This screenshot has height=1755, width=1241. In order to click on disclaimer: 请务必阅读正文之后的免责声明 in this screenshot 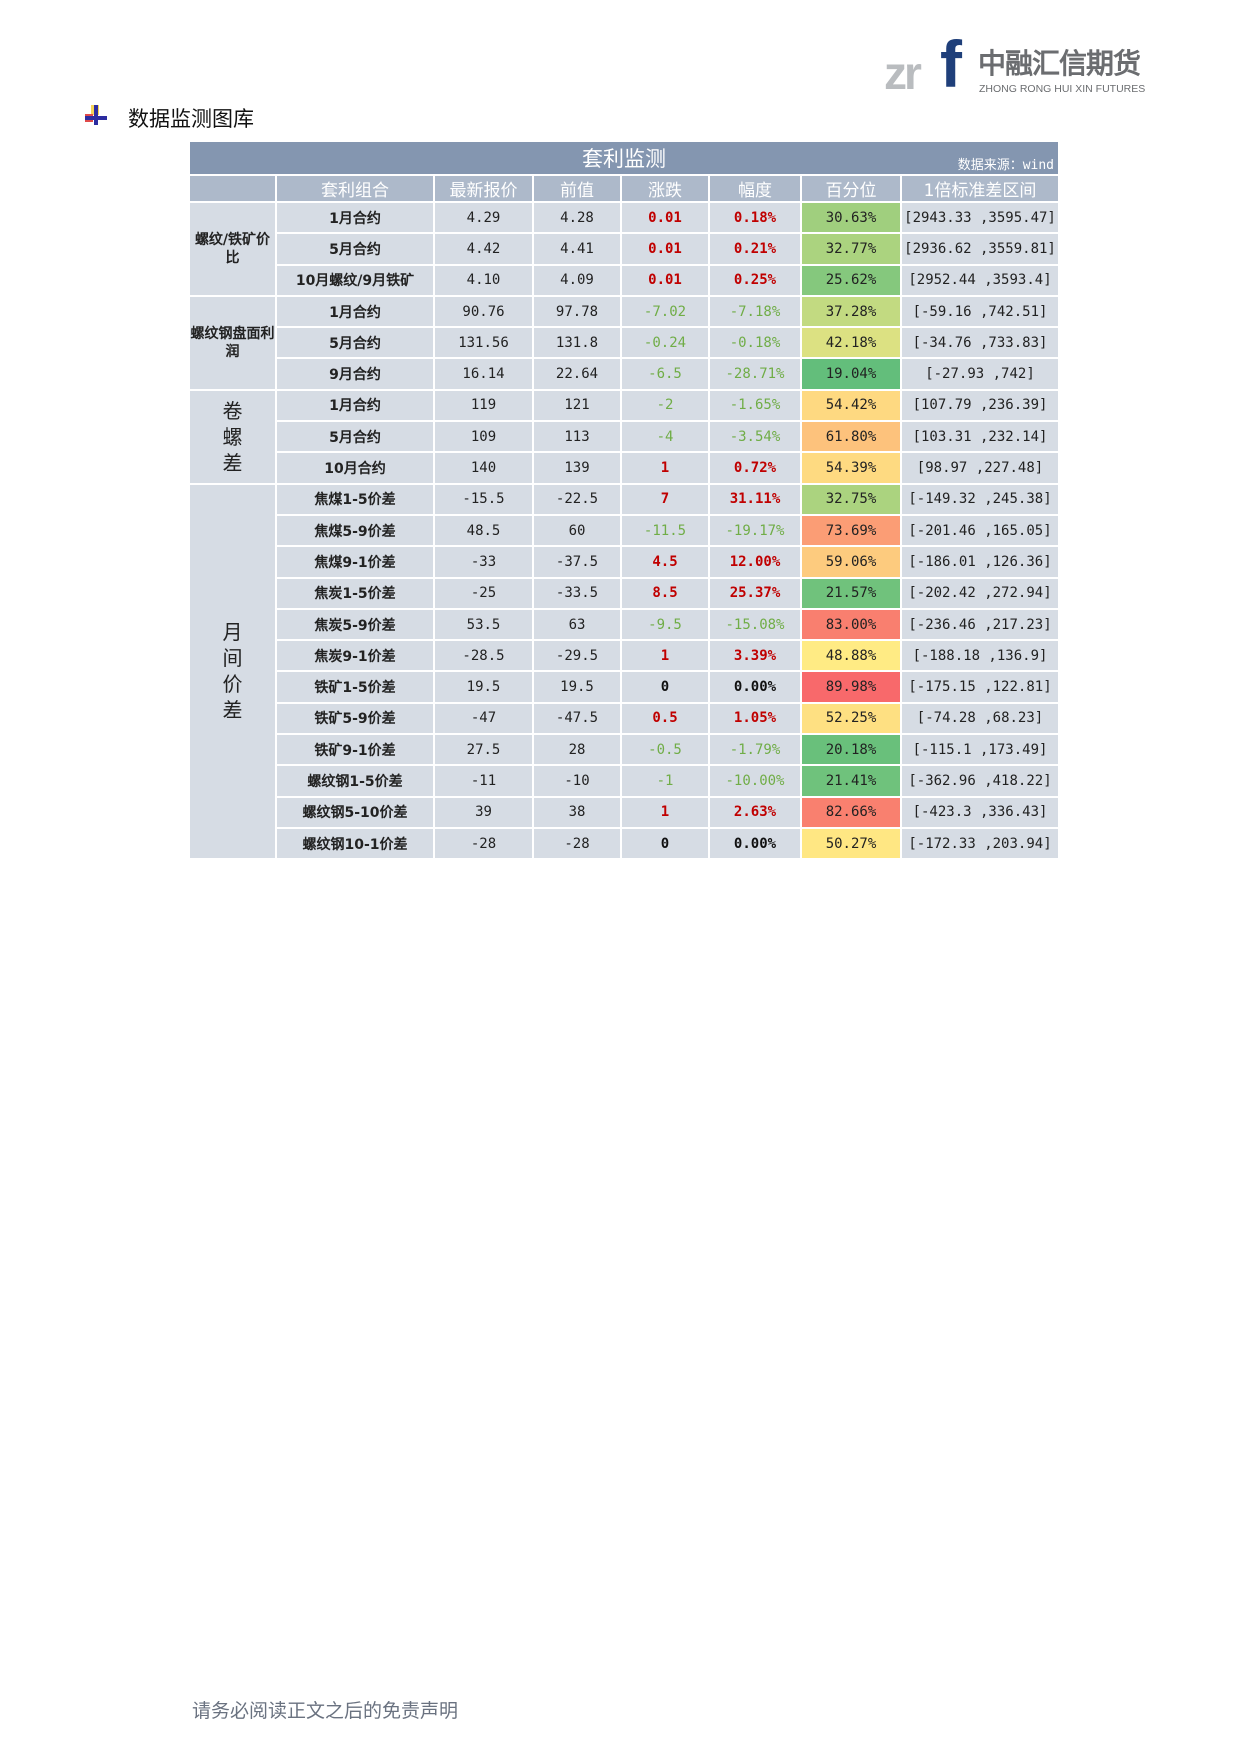, I will do `click(325, 1711)`.